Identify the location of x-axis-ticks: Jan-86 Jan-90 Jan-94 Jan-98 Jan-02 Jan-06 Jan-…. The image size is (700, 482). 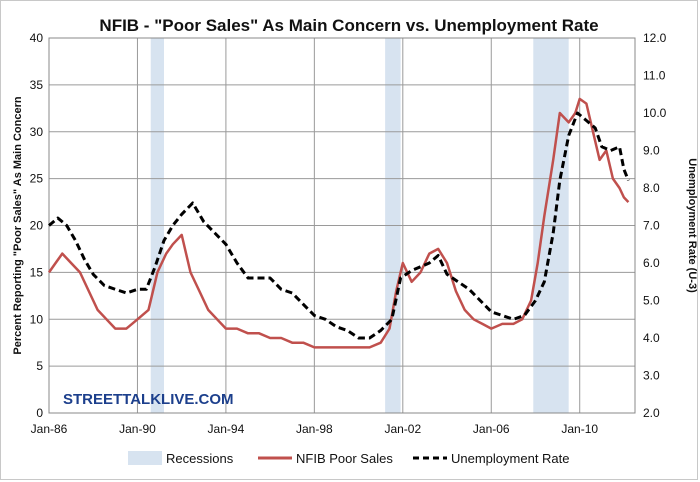
(315, 429).